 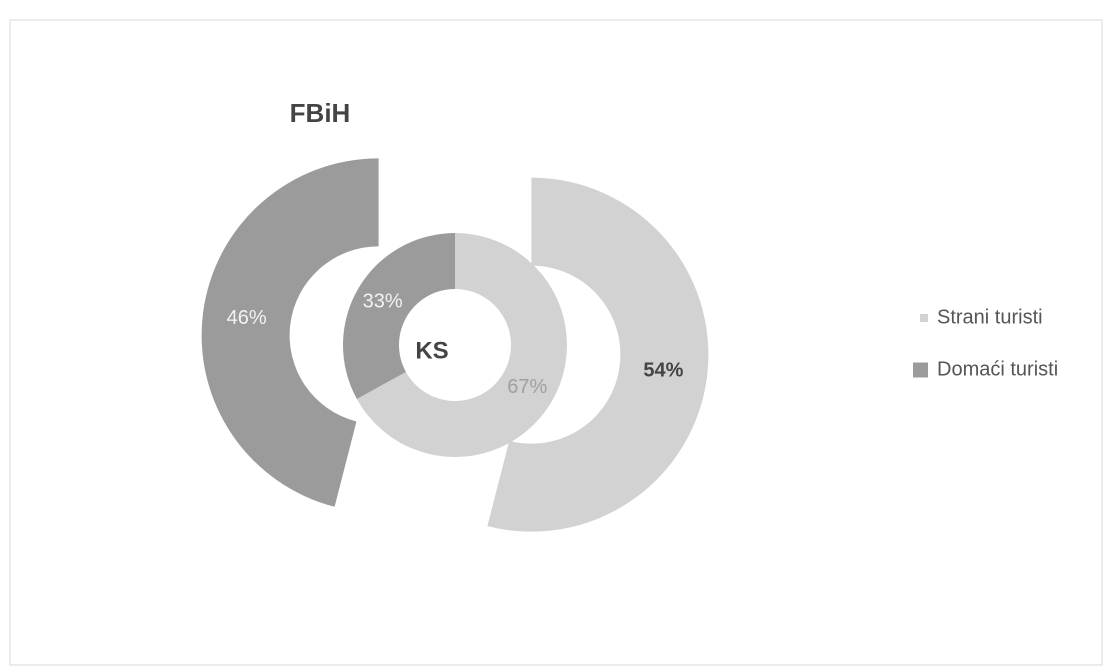 What do you see at coordinates (431, 350) in the screenshot?
I see `ring-title: KS` at bounding box center [431, 350].